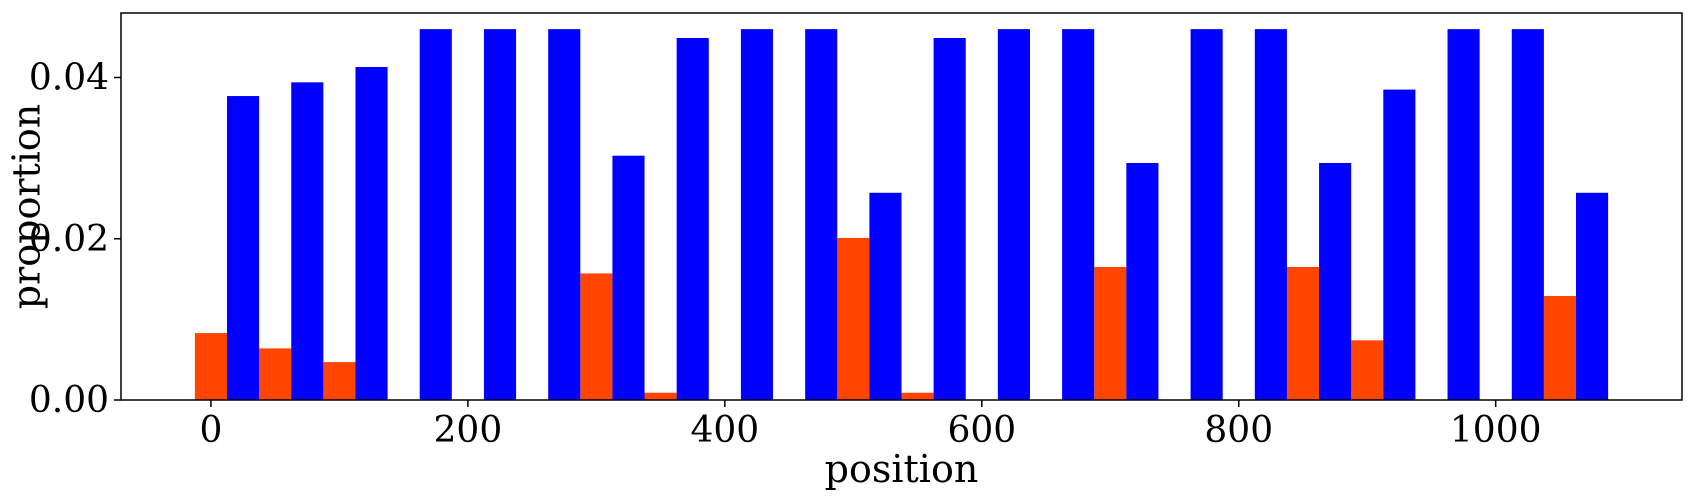  Describe the element at coordinates (69, 239) in the screenshot. I see `y-tick-label: 0.02` at that location.